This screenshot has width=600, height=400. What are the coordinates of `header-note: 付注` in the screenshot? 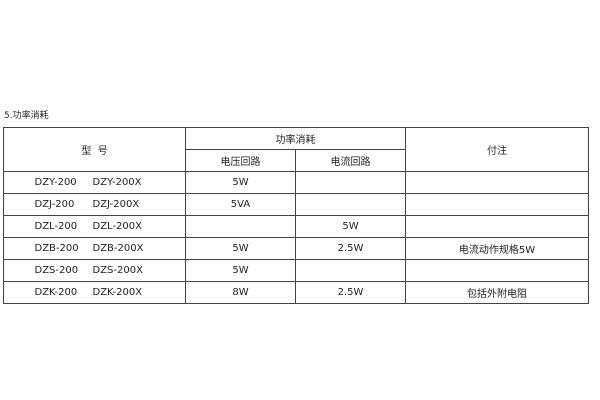 It's located at (497, 149).